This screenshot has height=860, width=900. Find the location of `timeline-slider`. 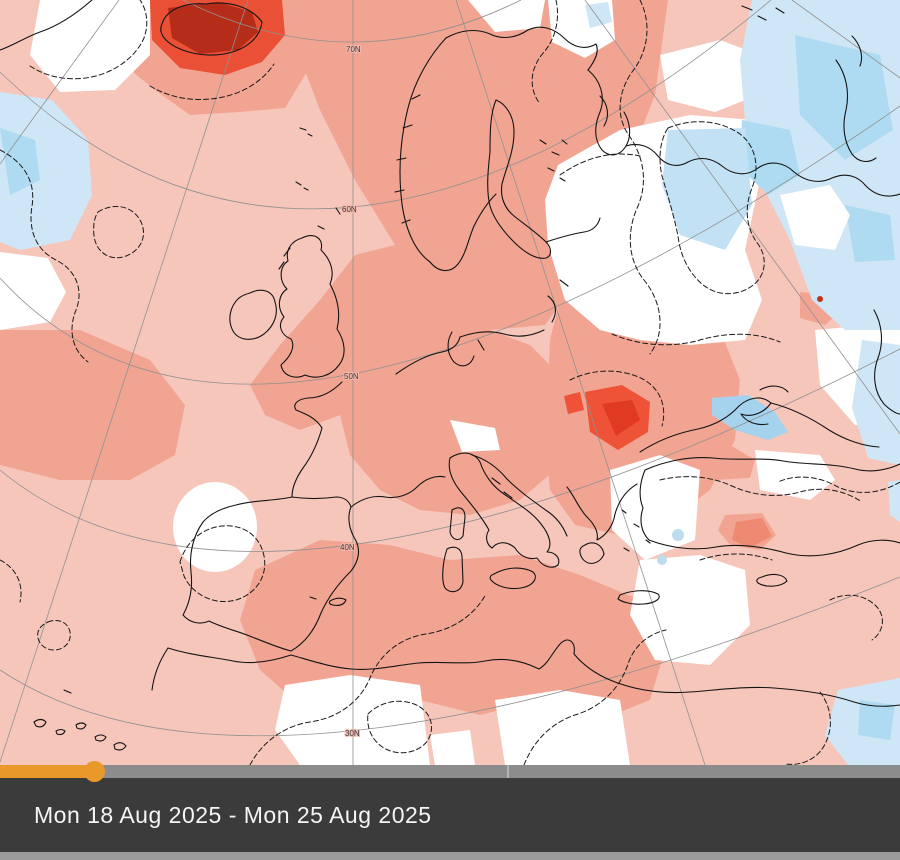

timeline-slider is located at coordinates (450, 771).